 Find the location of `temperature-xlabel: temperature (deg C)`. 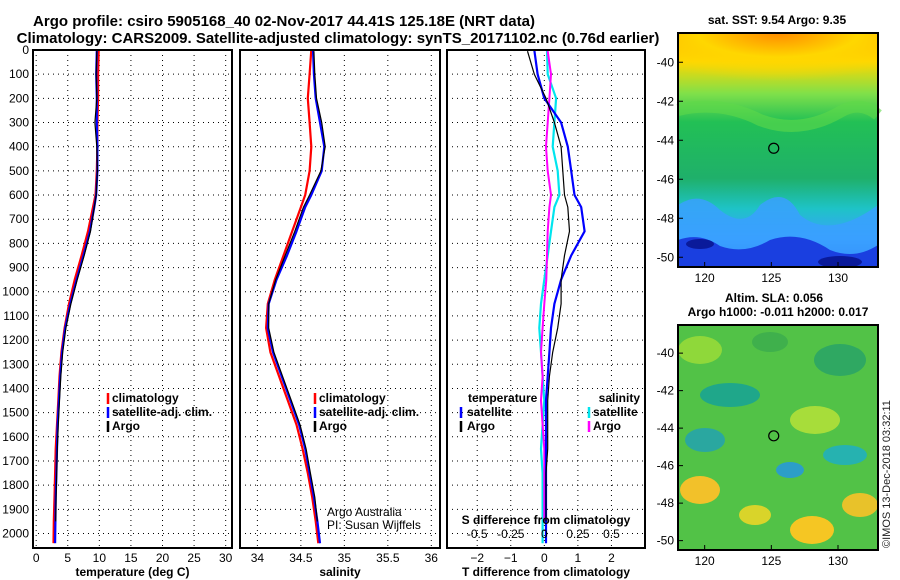

temperature-xlabel: temperature (deg C) is located at coordinates (132, 572).